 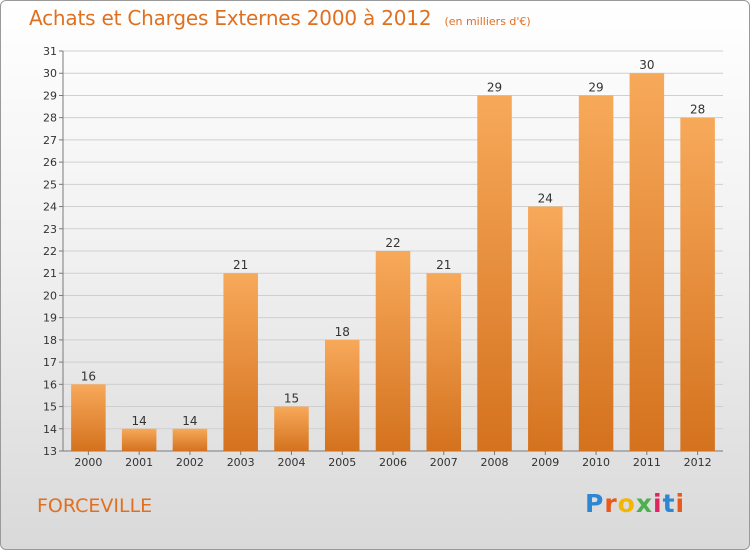 What do you see at coordinates (698, 462) in the screenshot?
I see `x-tick-label-2012: 2012` at bounding box center [698, 462].